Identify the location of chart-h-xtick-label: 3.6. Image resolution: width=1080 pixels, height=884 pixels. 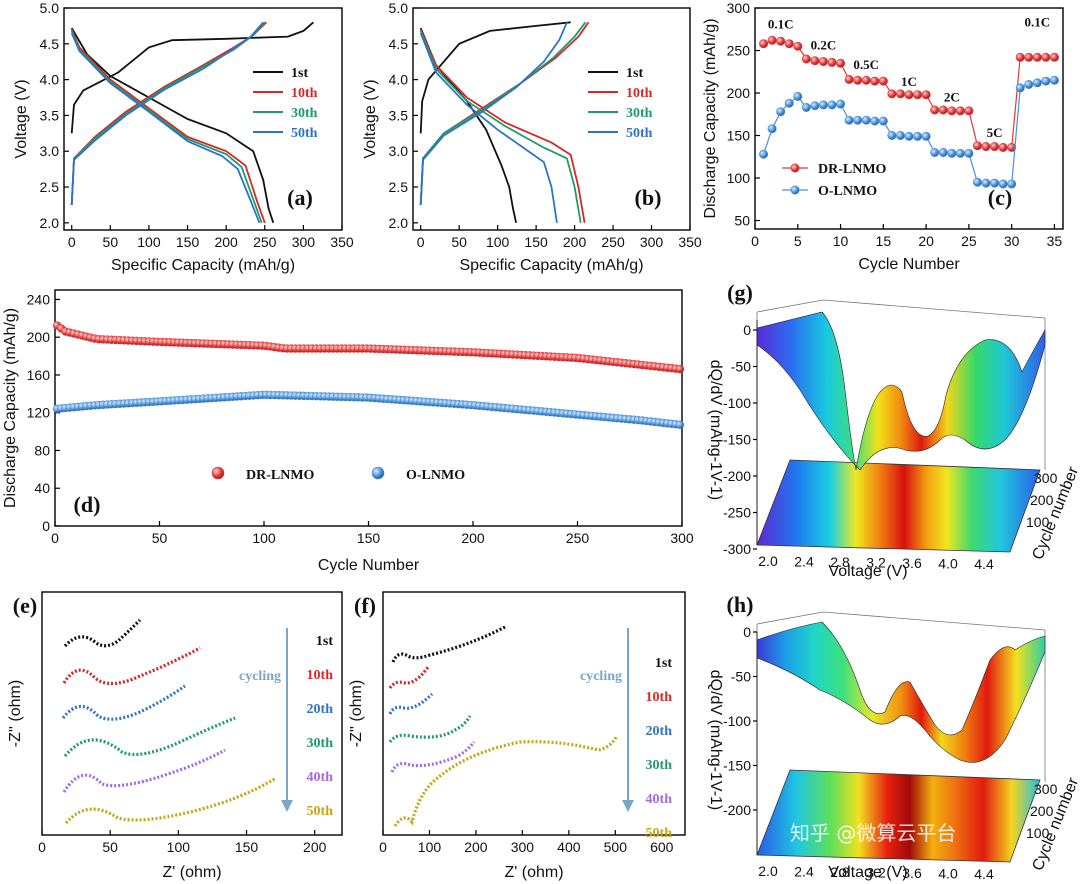
(912, 873).